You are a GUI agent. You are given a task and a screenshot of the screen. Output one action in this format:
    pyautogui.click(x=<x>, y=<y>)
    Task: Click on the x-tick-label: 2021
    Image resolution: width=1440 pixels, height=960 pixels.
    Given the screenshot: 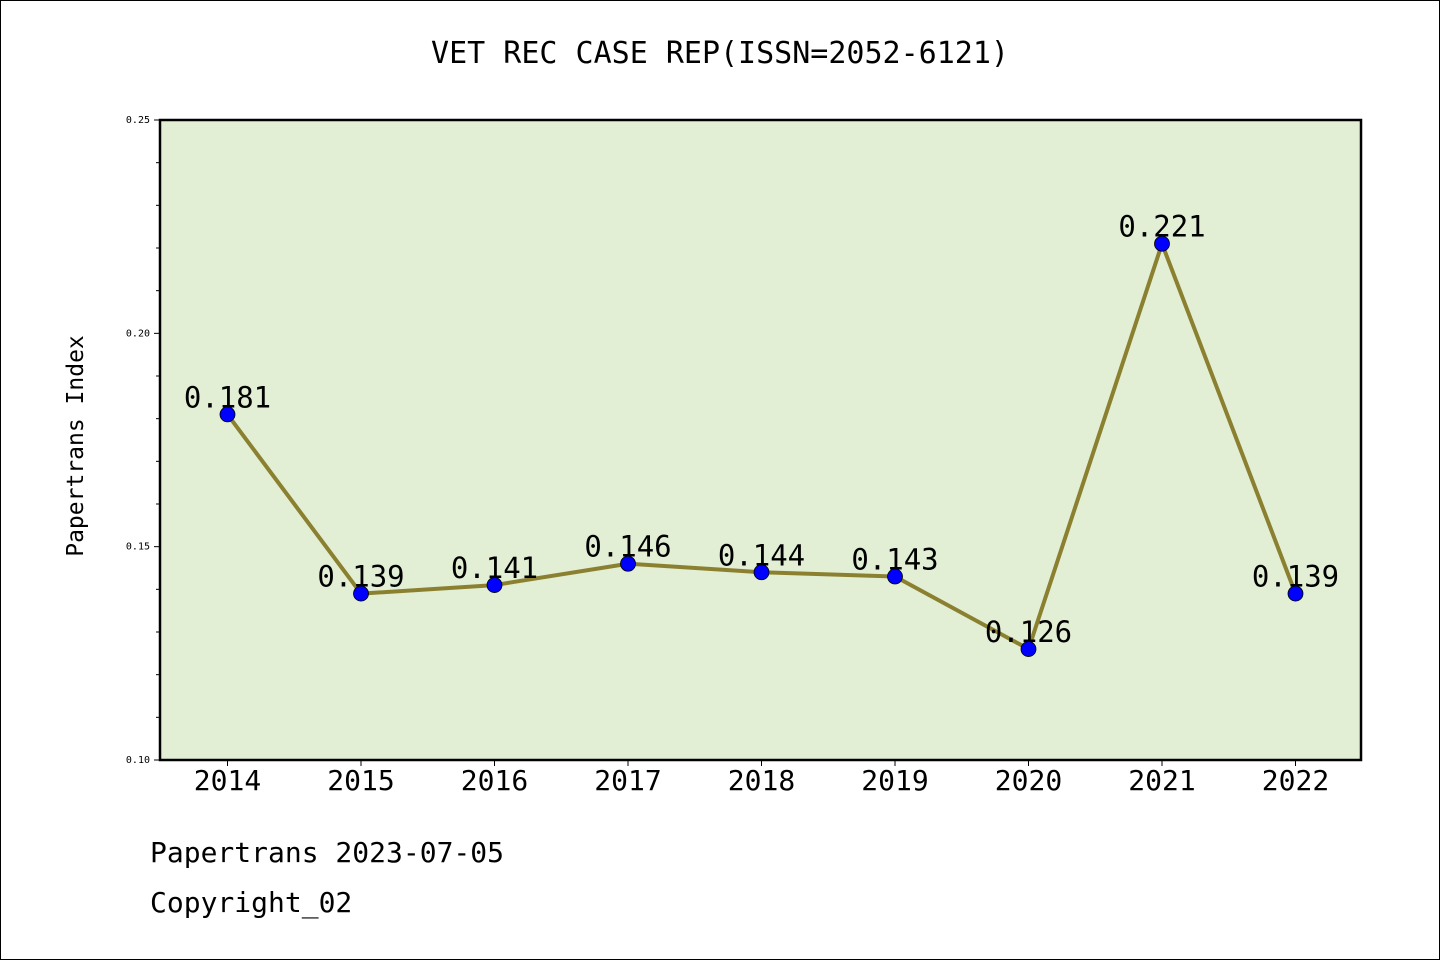 What is the action you would take?
    pyautogui.click(x=1161, y=780)
    